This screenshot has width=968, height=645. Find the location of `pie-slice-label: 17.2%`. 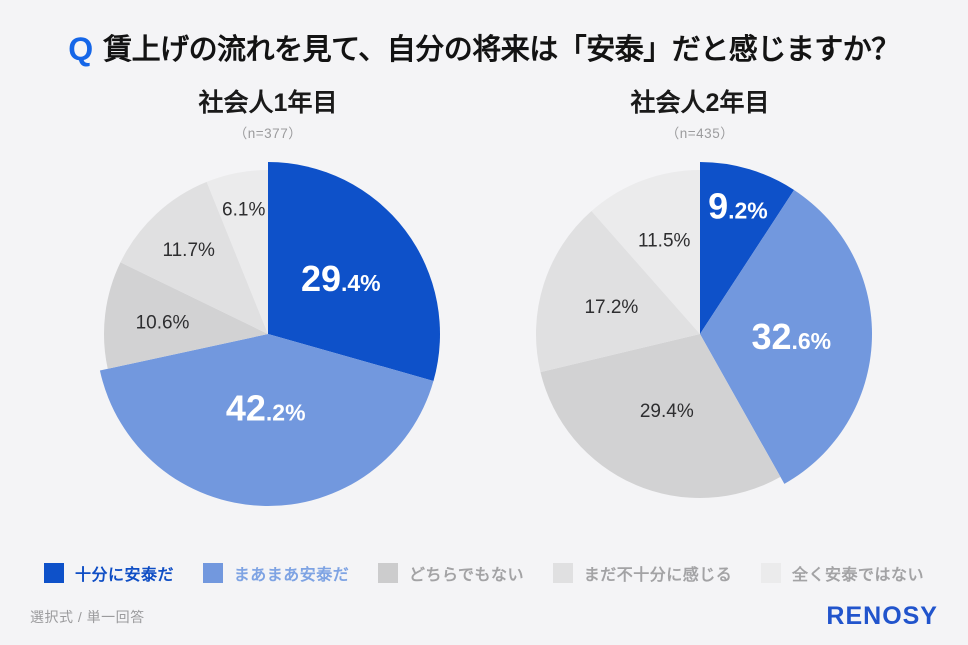

pie-slice-label: 17.2% is located at coordinates (611, 307).